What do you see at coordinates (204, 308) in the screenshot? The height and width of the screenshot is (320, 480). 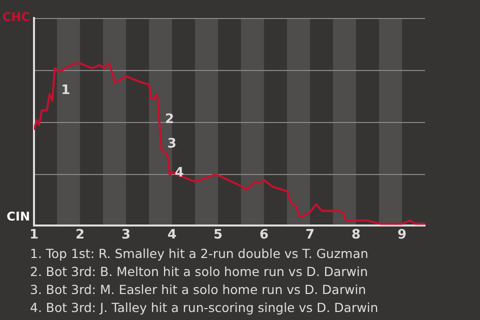 I see `text: 4. Bot 3rd: J. Talley hit a run-scoring single vs D. Darwin` at bounding box center [204, 308].